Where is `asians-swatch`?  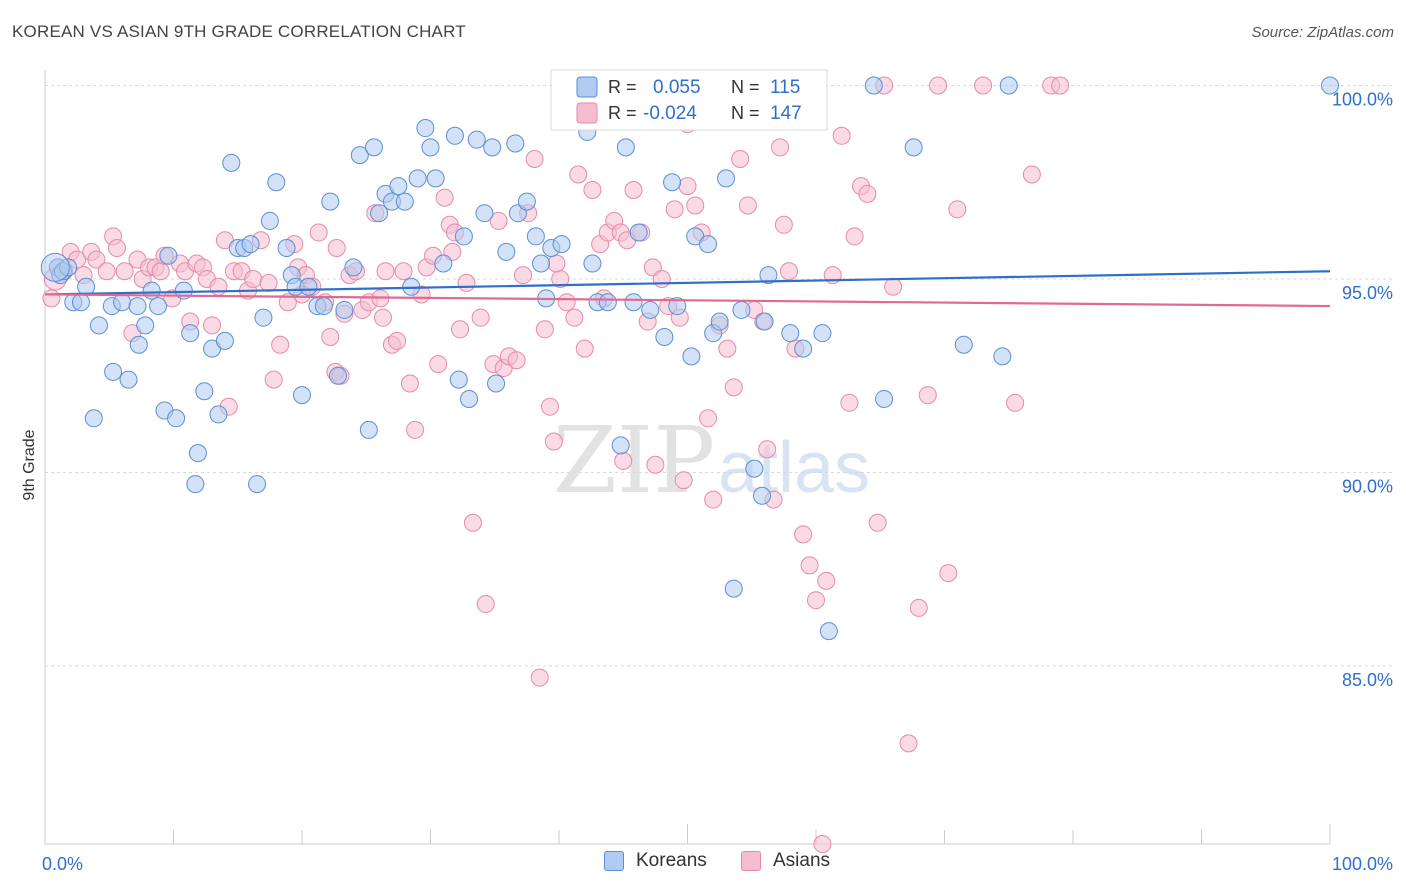
asians-swatch is located at coordinates (751, 861).